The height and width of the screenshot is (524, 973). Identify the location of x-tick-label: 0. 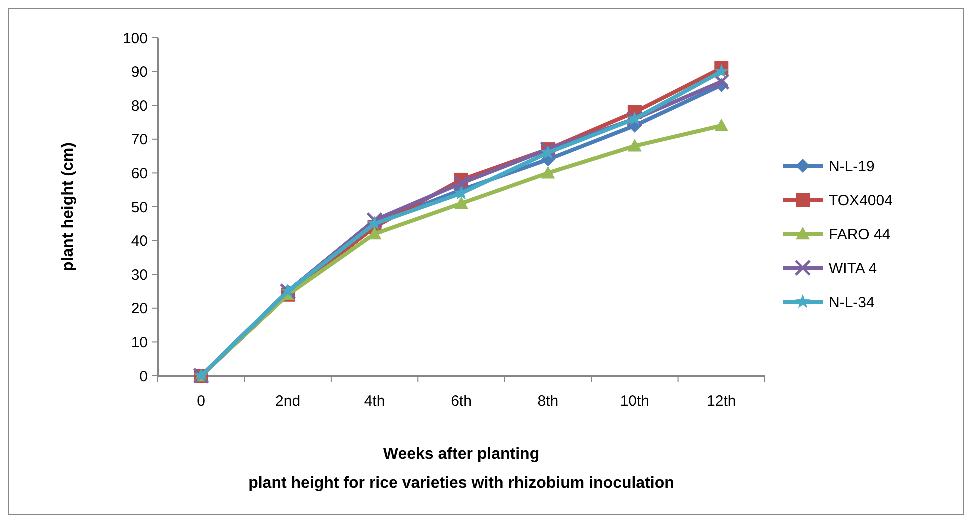
(201, 401).